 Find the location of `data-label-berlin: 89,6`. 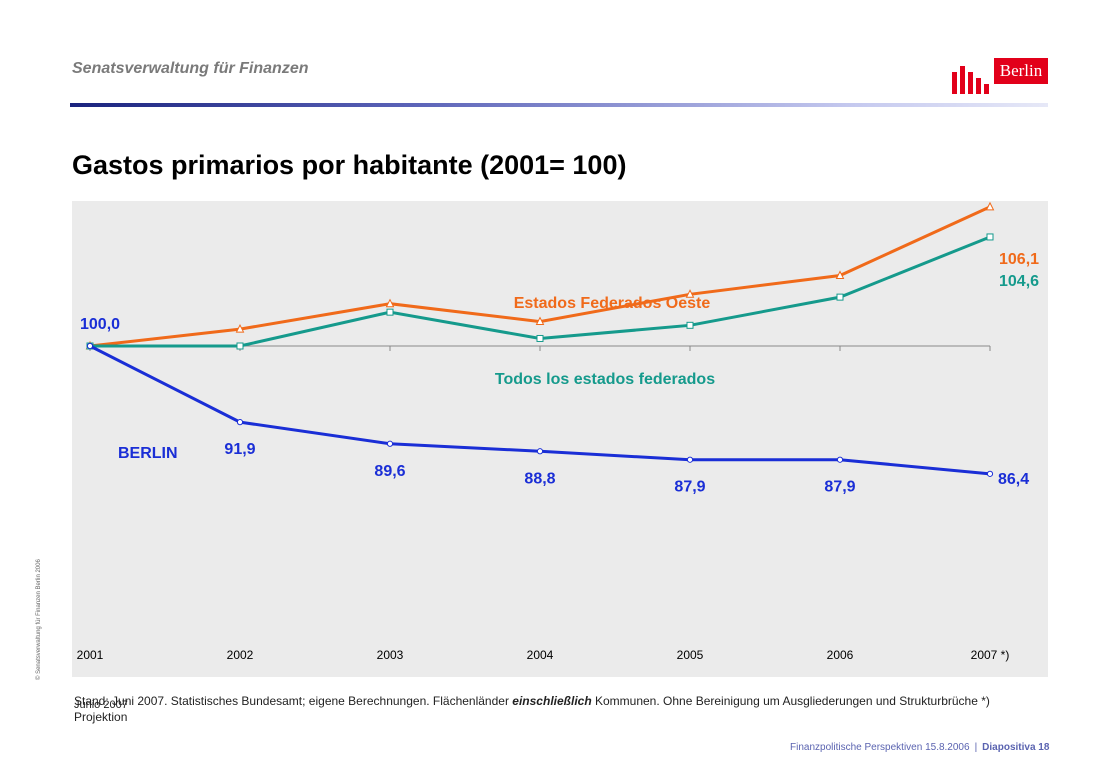

data-label-berlin: 89,6 is located at coordinates (389, 471).